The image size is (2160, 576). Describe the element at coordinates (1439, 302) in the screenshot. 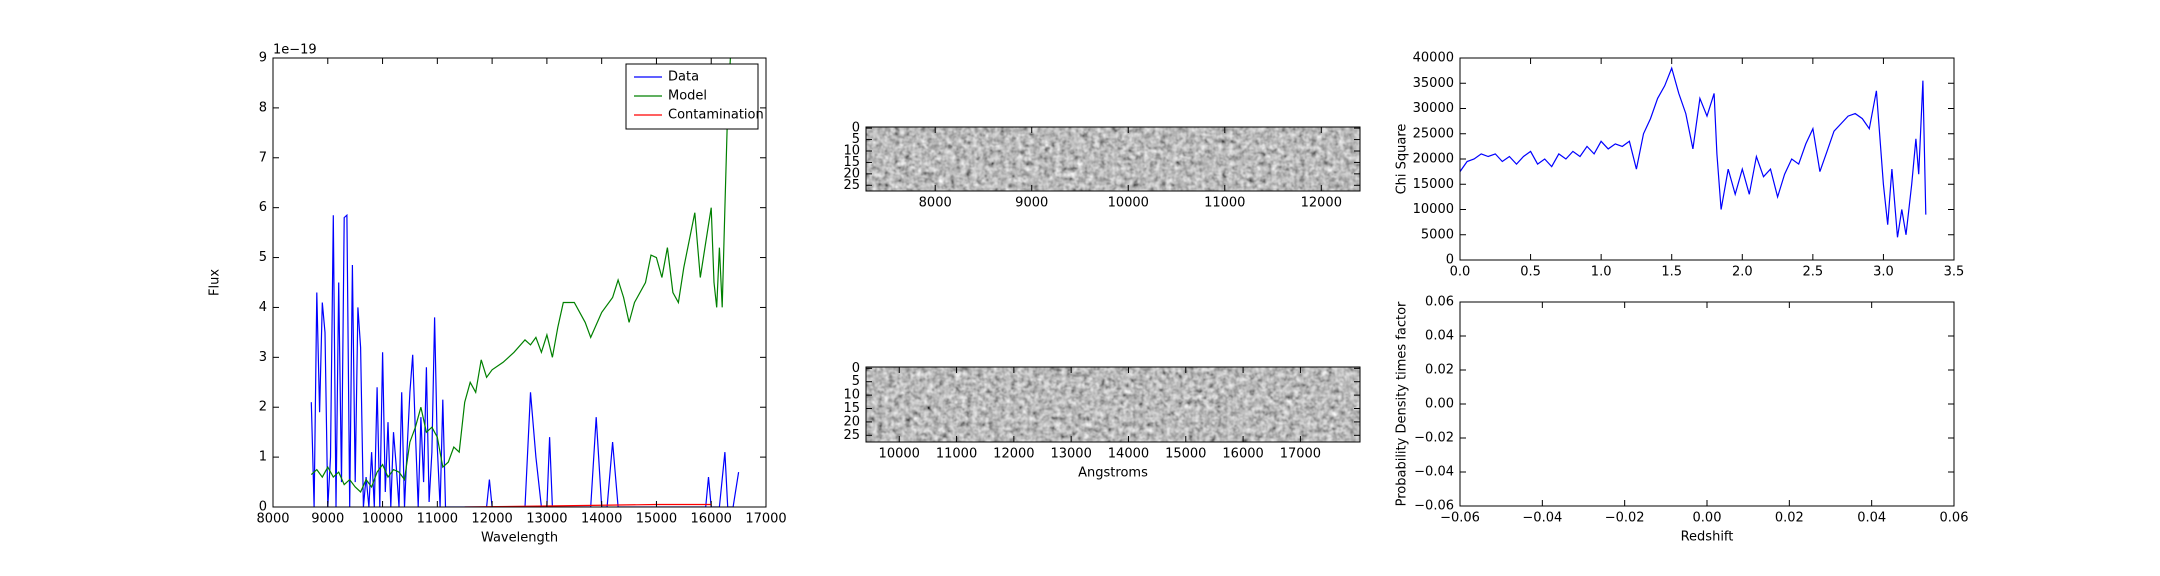

I see `y-tick-label: 0.06` at that location.